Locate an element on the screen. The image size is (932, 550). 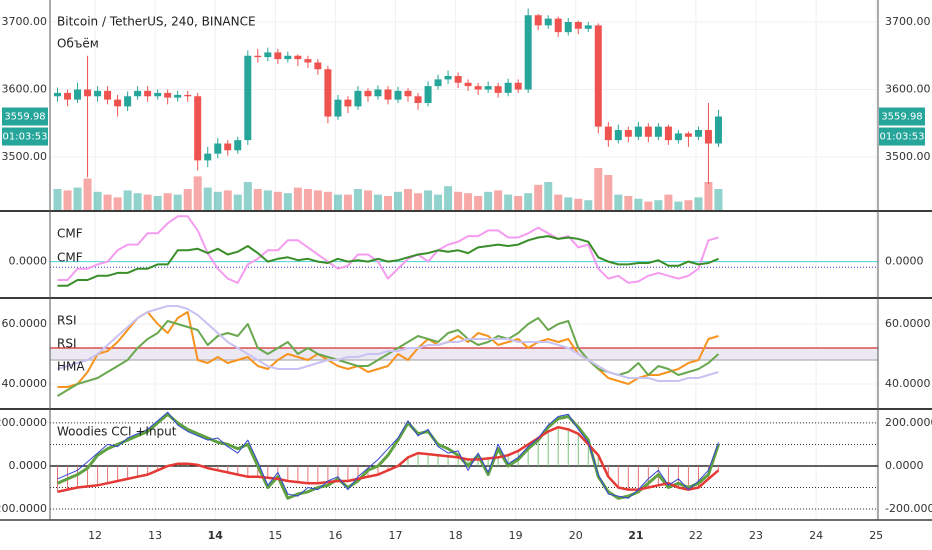
x-tick-label: 21 is located at coordinates (635, 535).